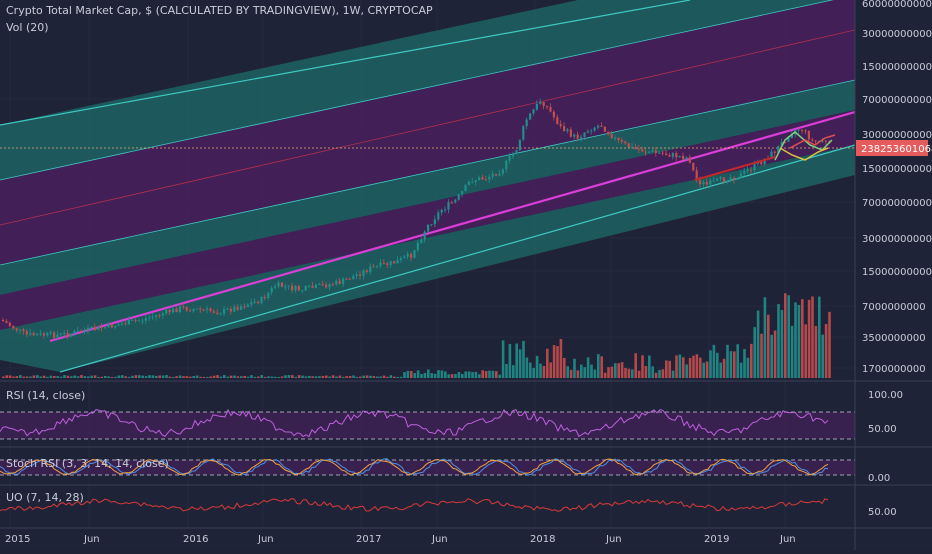  I want to click on volume-label: Vol (20), so click(27, 27).